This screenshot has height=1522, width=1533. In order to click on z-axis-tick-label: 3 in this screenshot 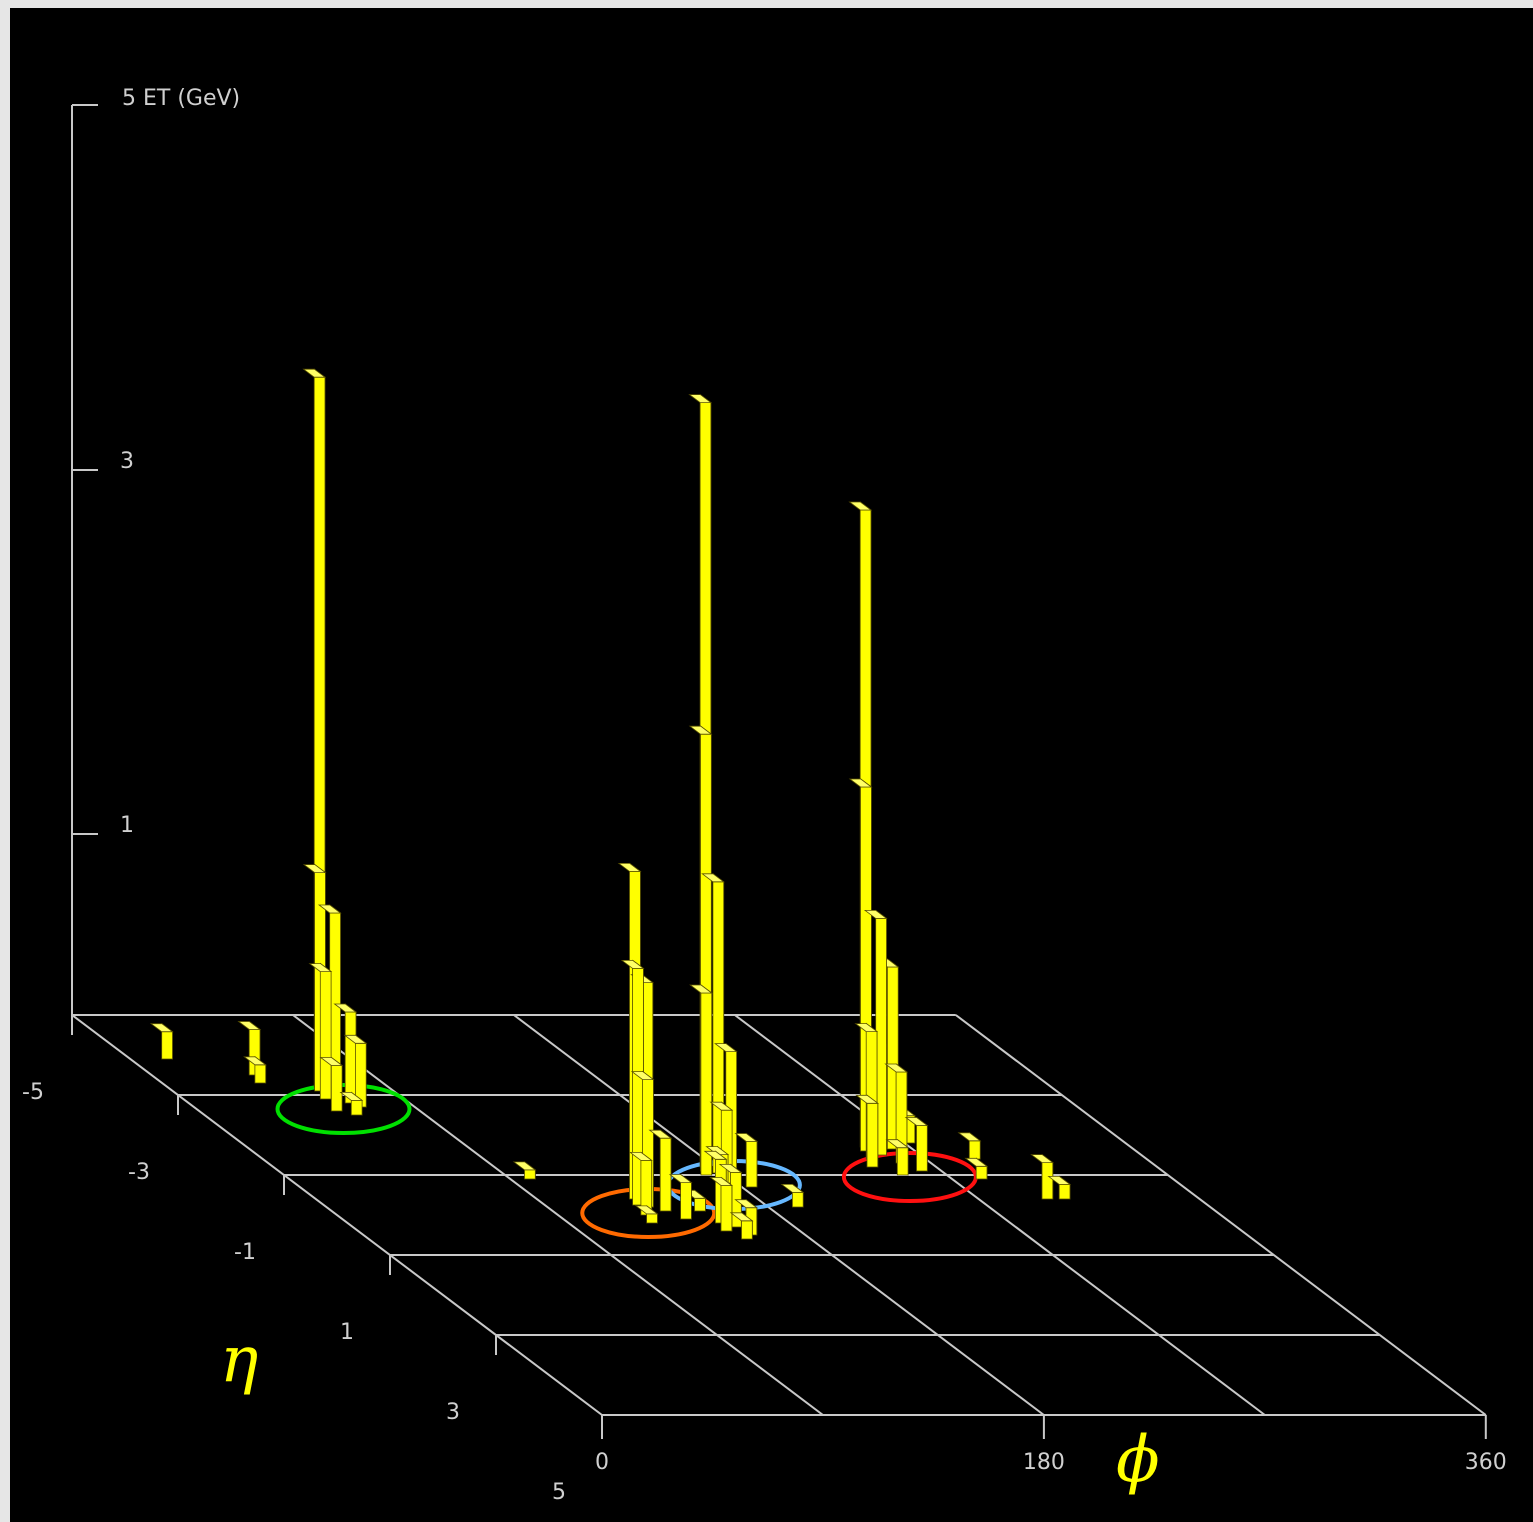, I will do `click(127, 461)`.